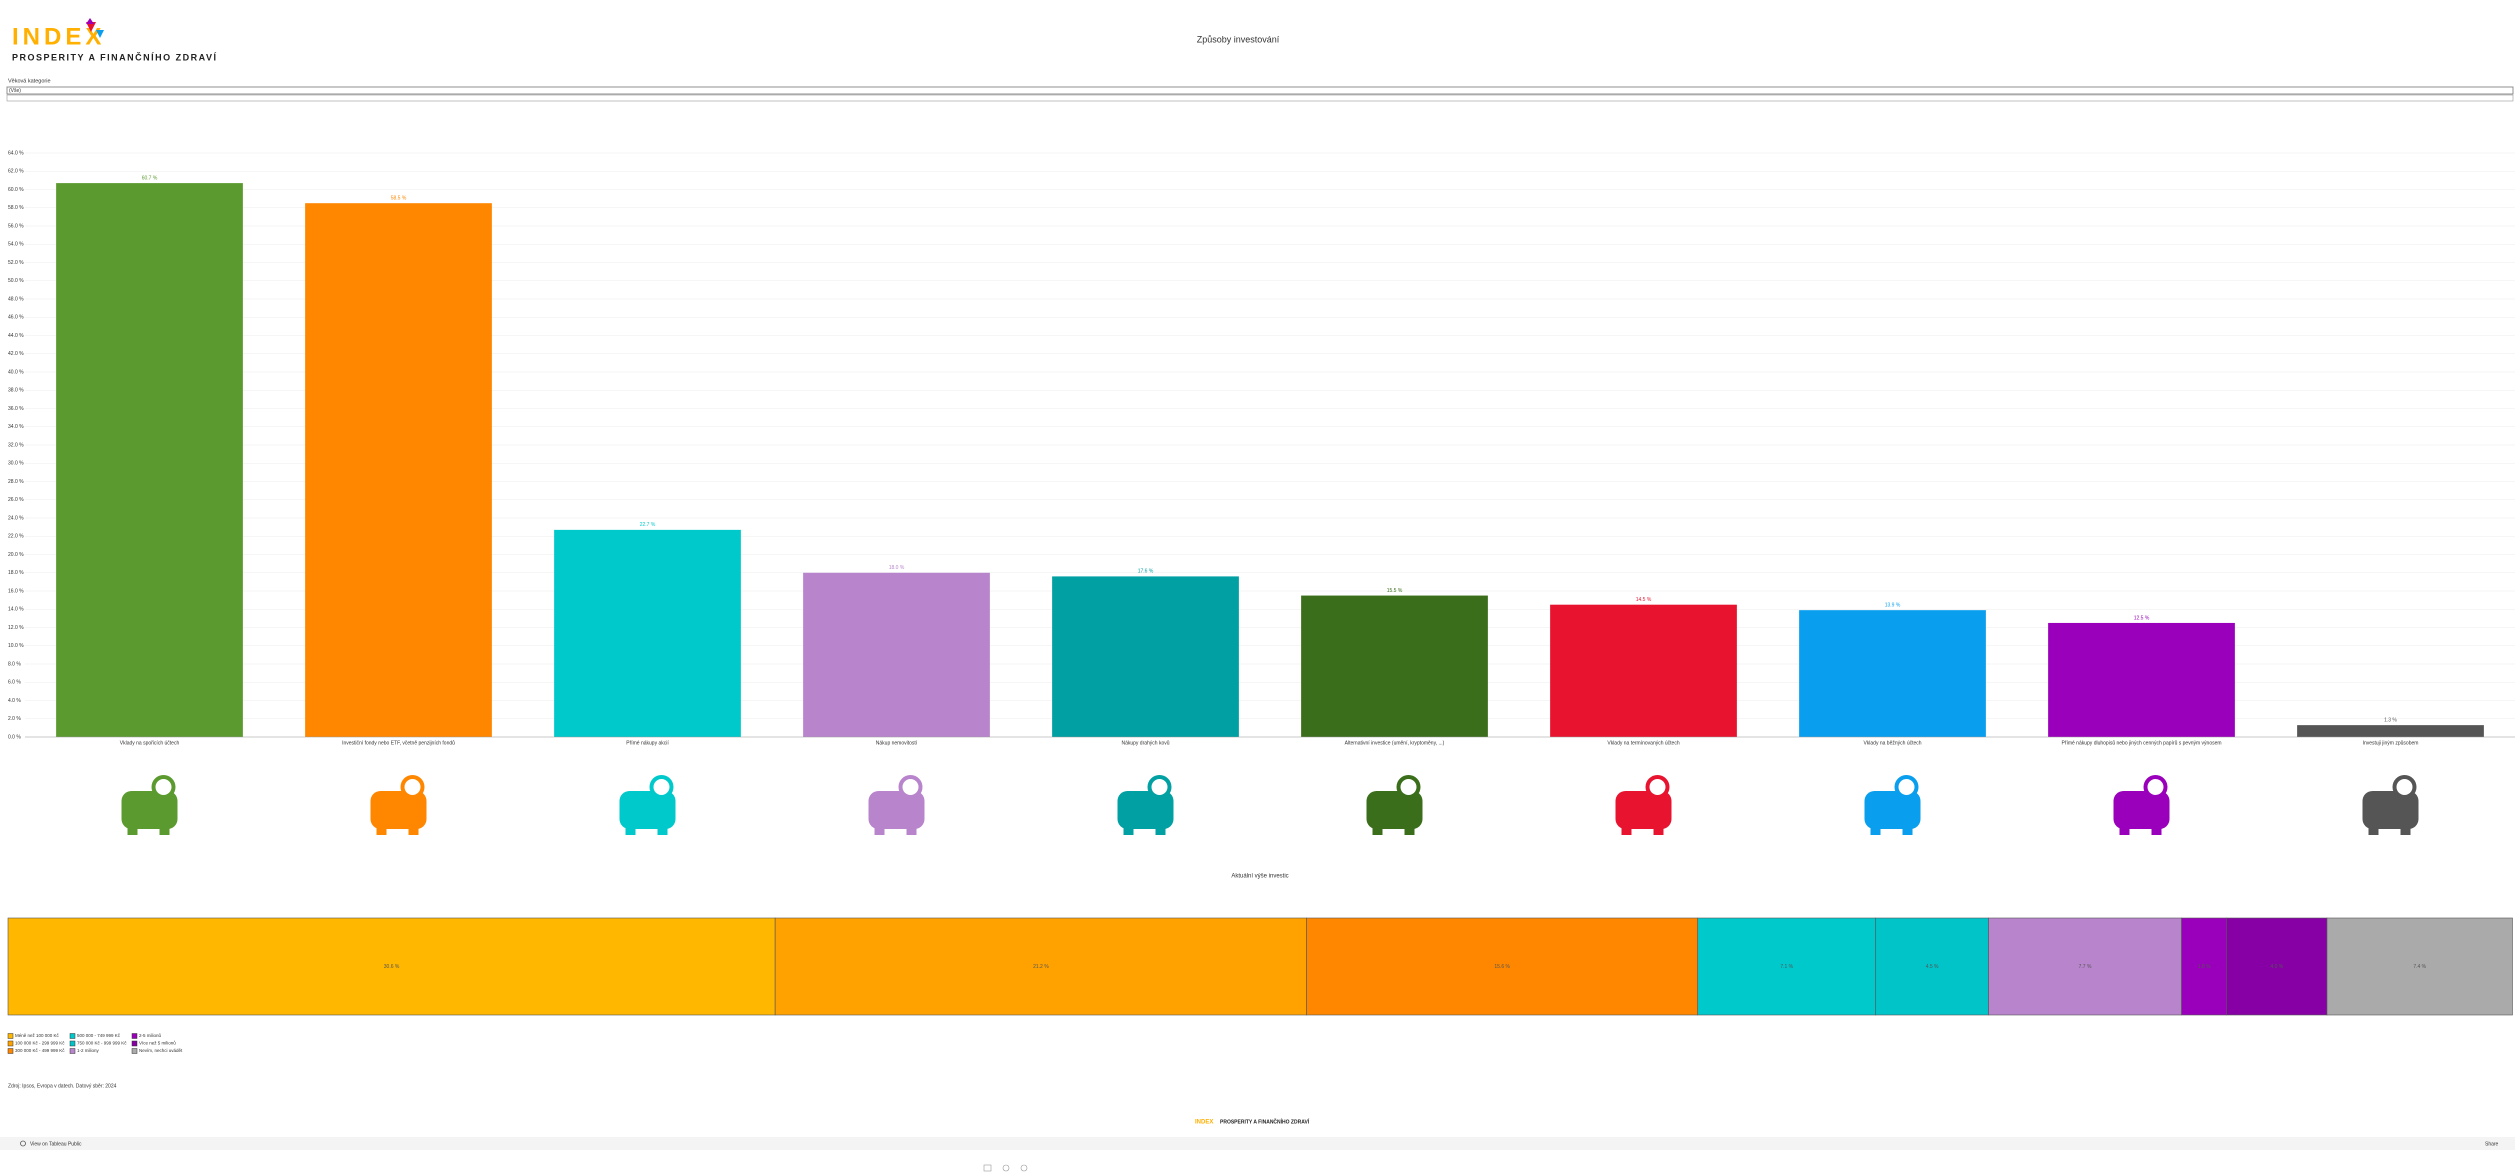 Image resolution: width=2515 pixels, height=1173 pixels. I want to click on y-tick-label: 42.0 %, so click(16, 354).